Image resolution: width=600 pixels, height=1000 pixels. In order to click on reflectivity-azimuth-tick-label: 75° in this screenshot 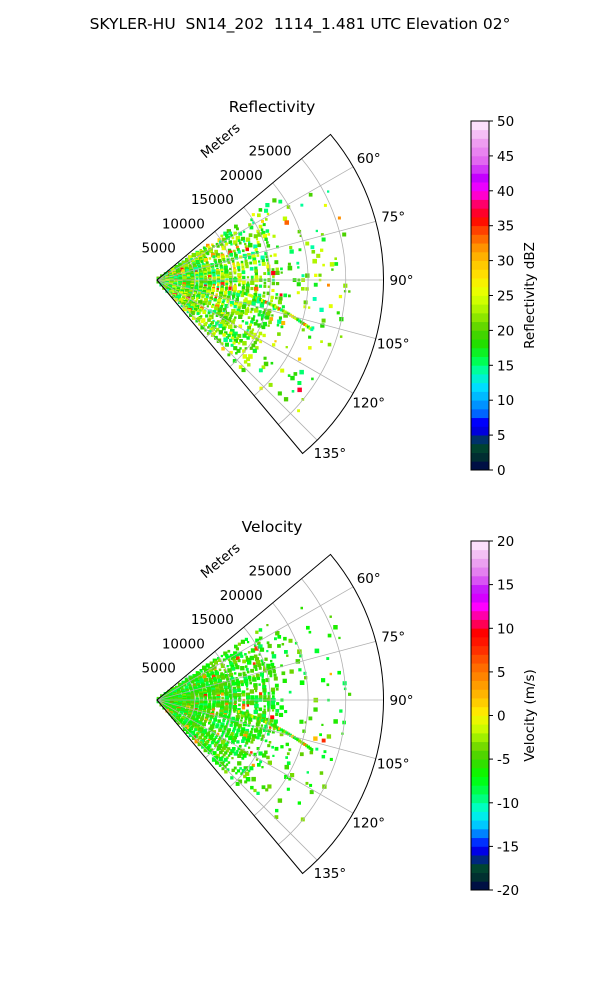, I will do `click(393, 218)`.